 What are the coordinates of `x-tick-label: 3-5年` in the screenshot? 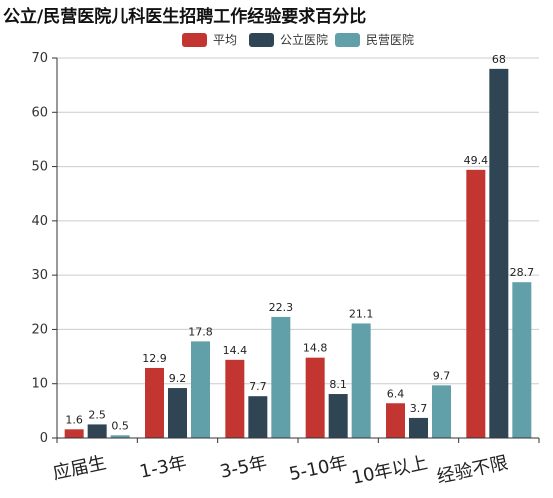 It's located at (243, 467).